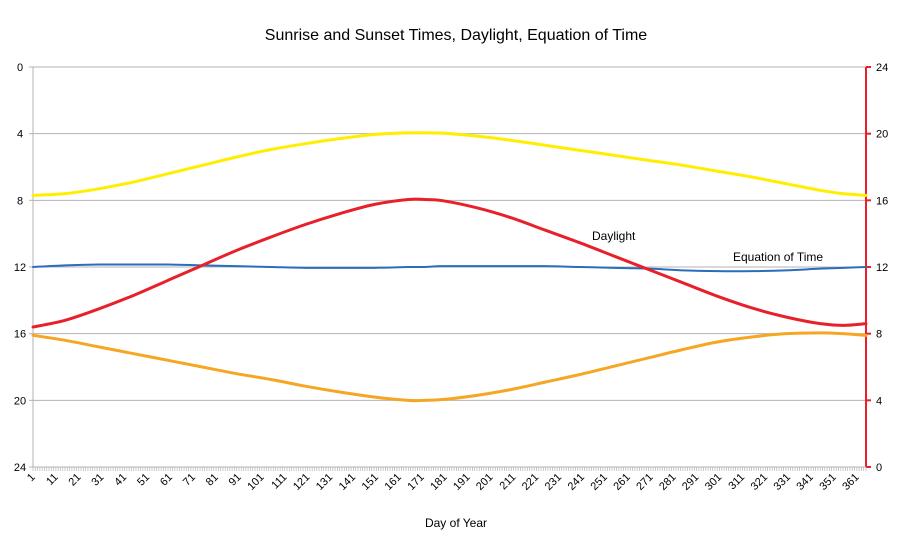 This screenshot has height=547, width=915. Describe the element at coordinates (690, 481) in the screenshot. I see `x-tick-label: 291` at that location.